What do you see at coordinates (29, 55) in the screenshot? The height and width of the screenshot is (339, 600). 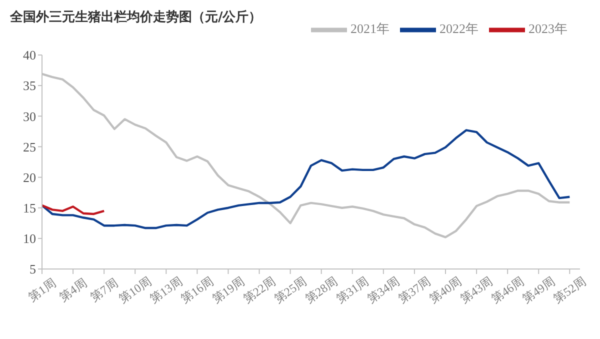 I see `y-tick-label: 40` at bounding box center [29, 55].